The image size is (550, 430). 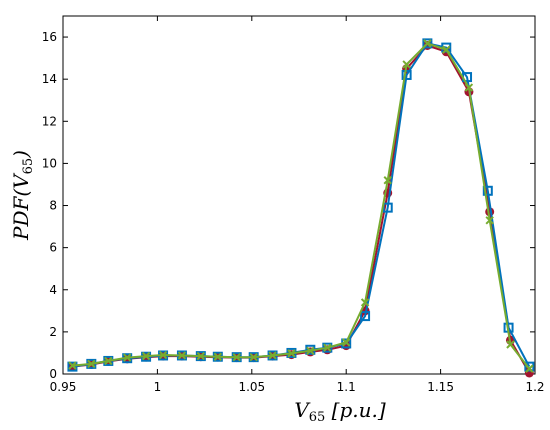 What do you see at coordinates (53, 290) in the screenshot?
I see `y-tick-label: 4` at bounding box center [53, 290].